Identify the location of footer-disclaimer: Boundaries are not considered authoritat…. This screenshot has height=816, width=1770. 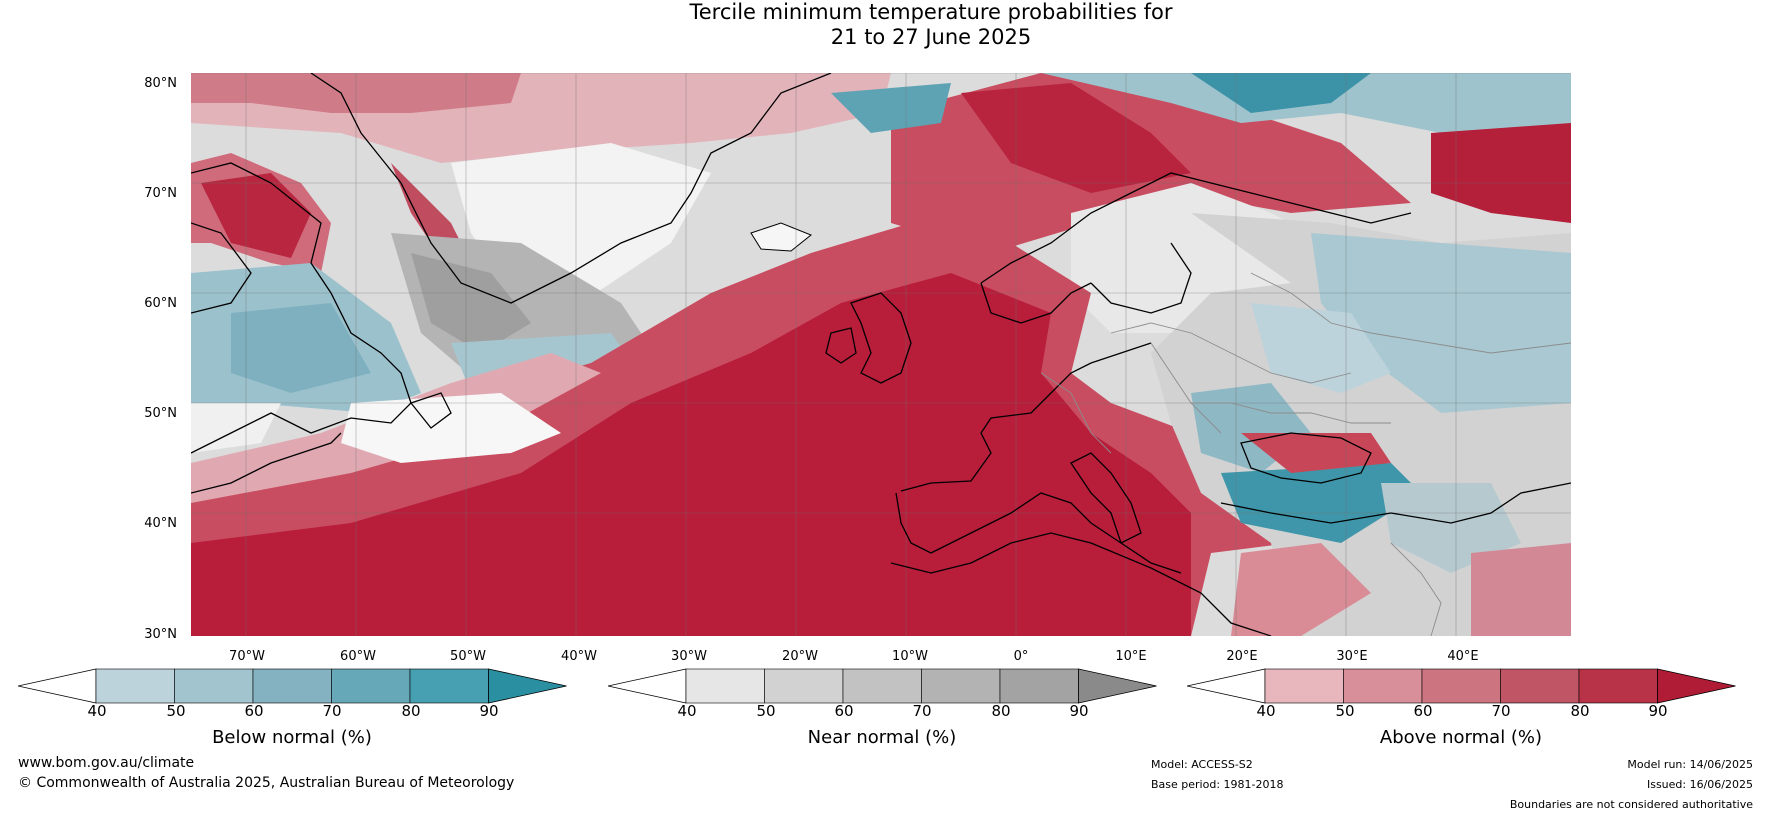
(1631, 804).